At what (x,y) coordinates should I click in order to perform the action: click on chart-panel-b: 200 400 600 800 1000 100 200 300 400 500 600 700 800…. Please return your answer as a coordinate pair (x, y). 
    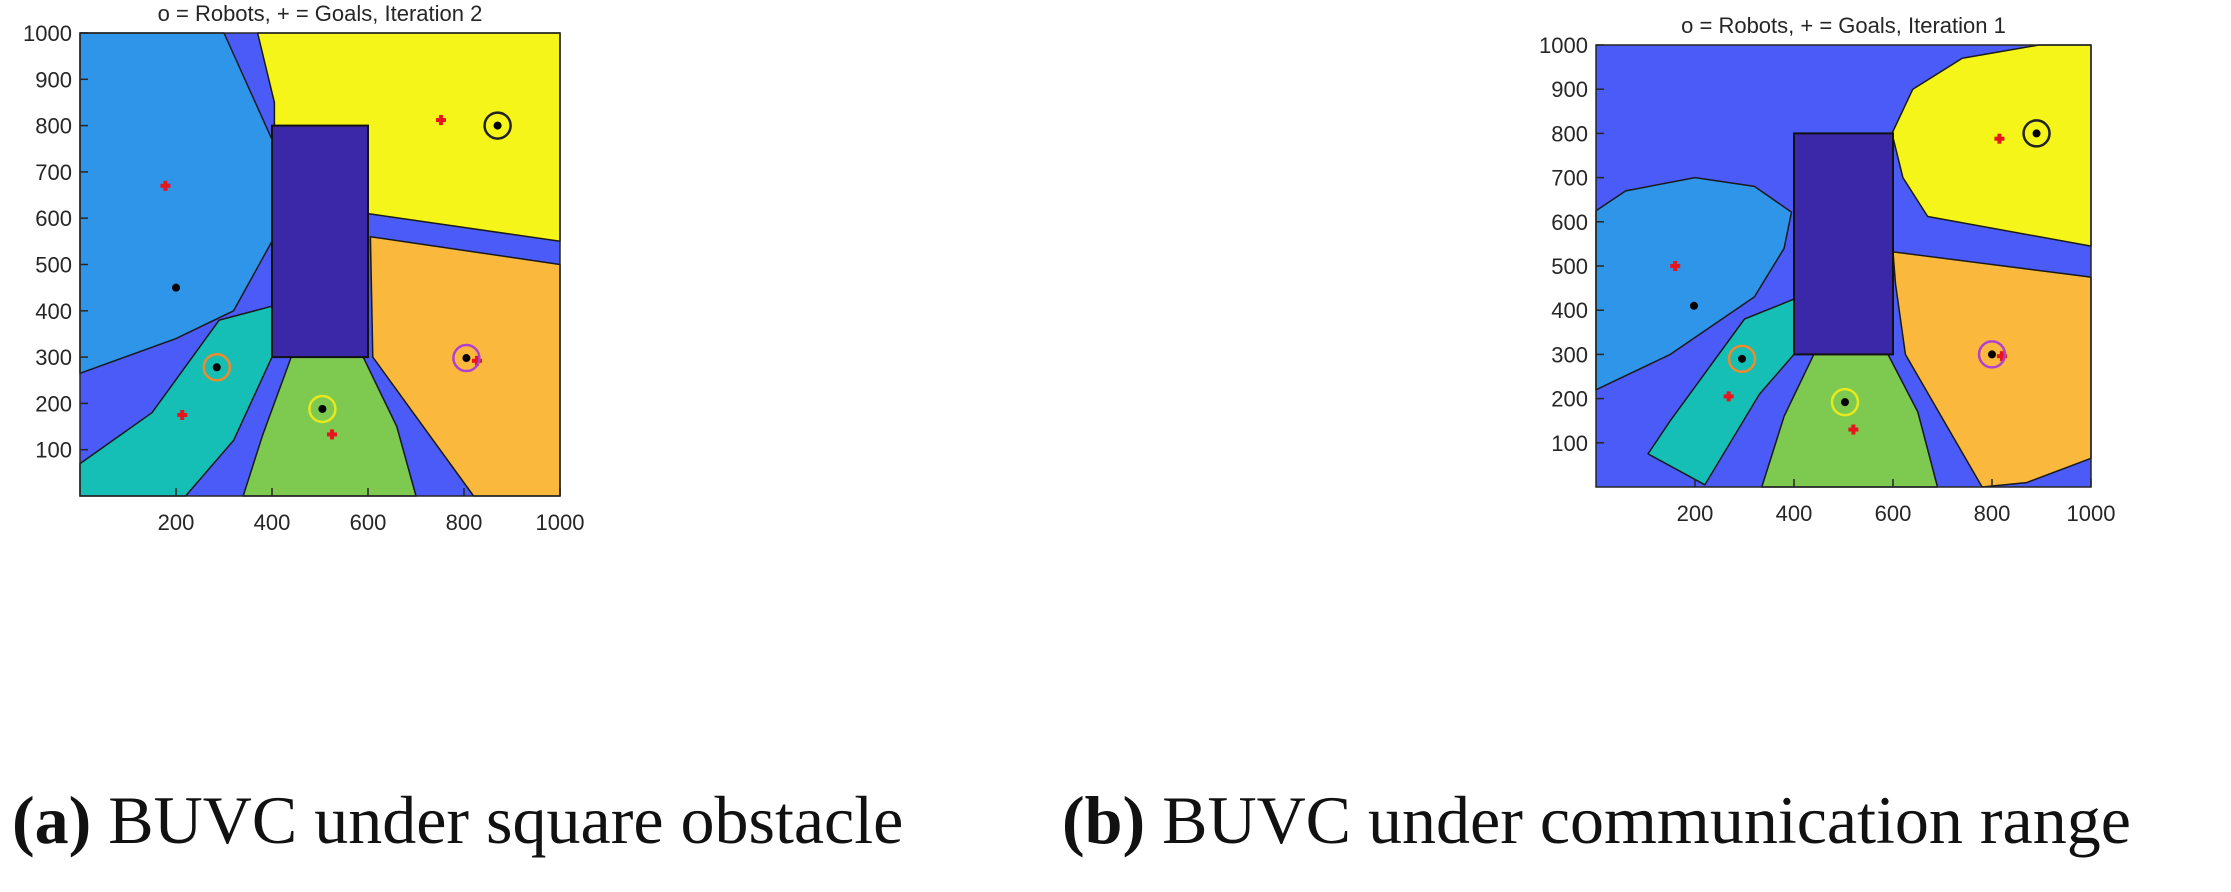
    Looking at the image, I should click on (1827, 269).